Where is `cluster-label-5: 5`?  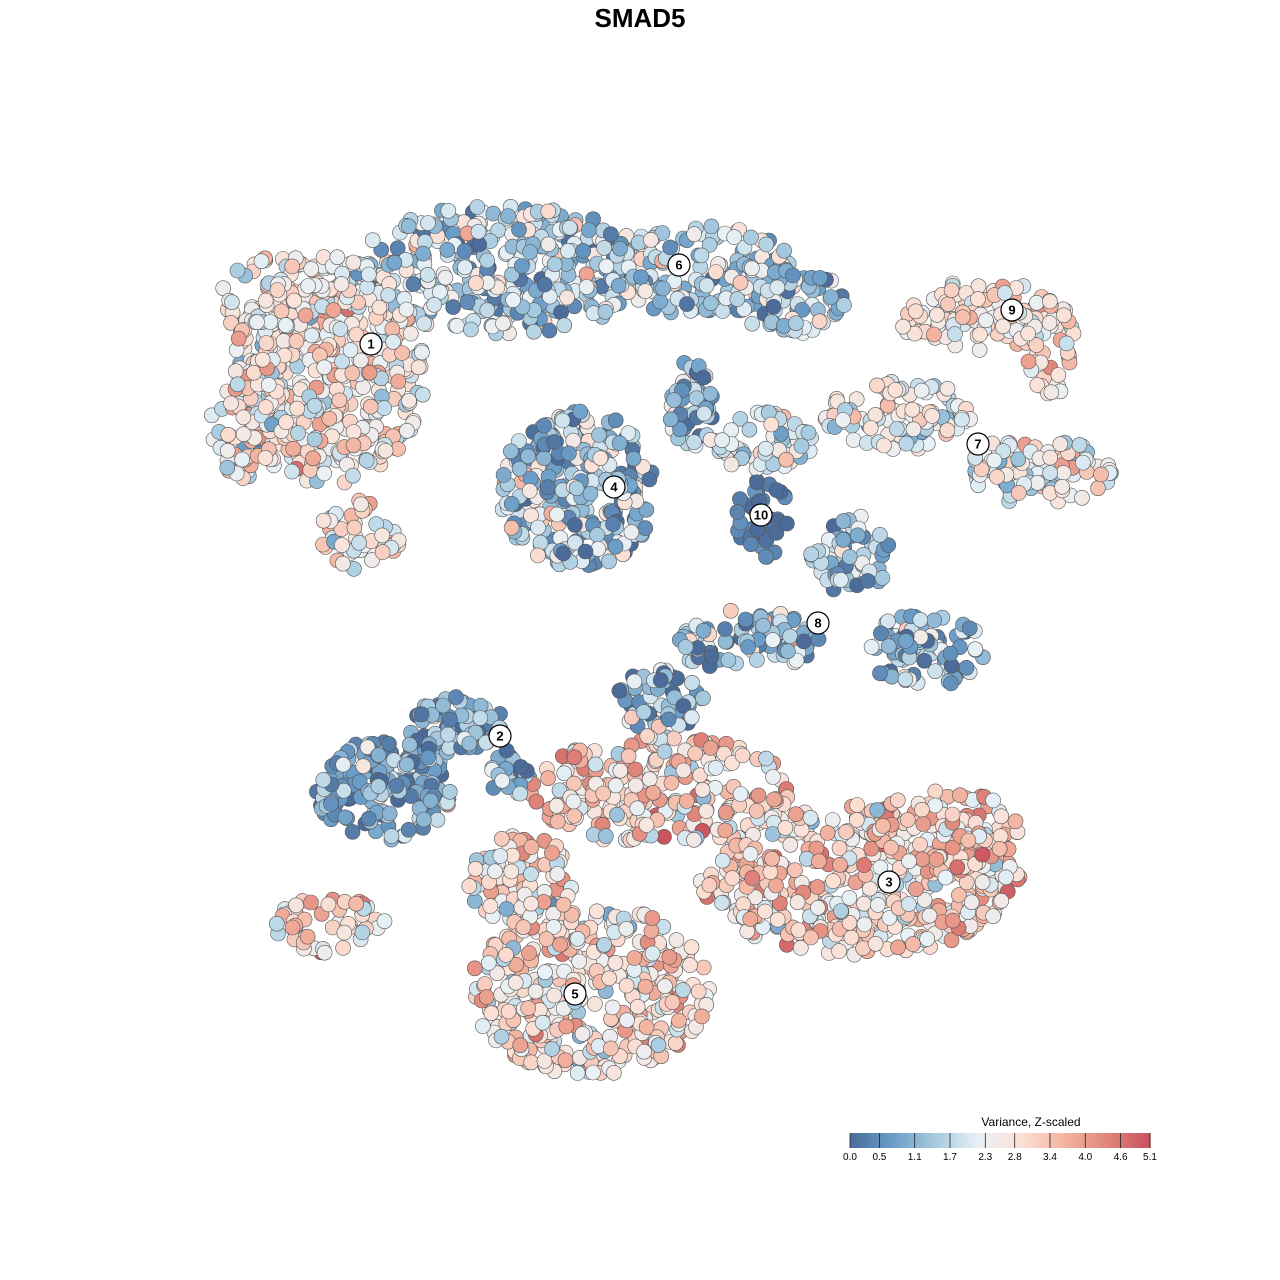 cluster-label-5: 5 is located at coordinates (575, 994).